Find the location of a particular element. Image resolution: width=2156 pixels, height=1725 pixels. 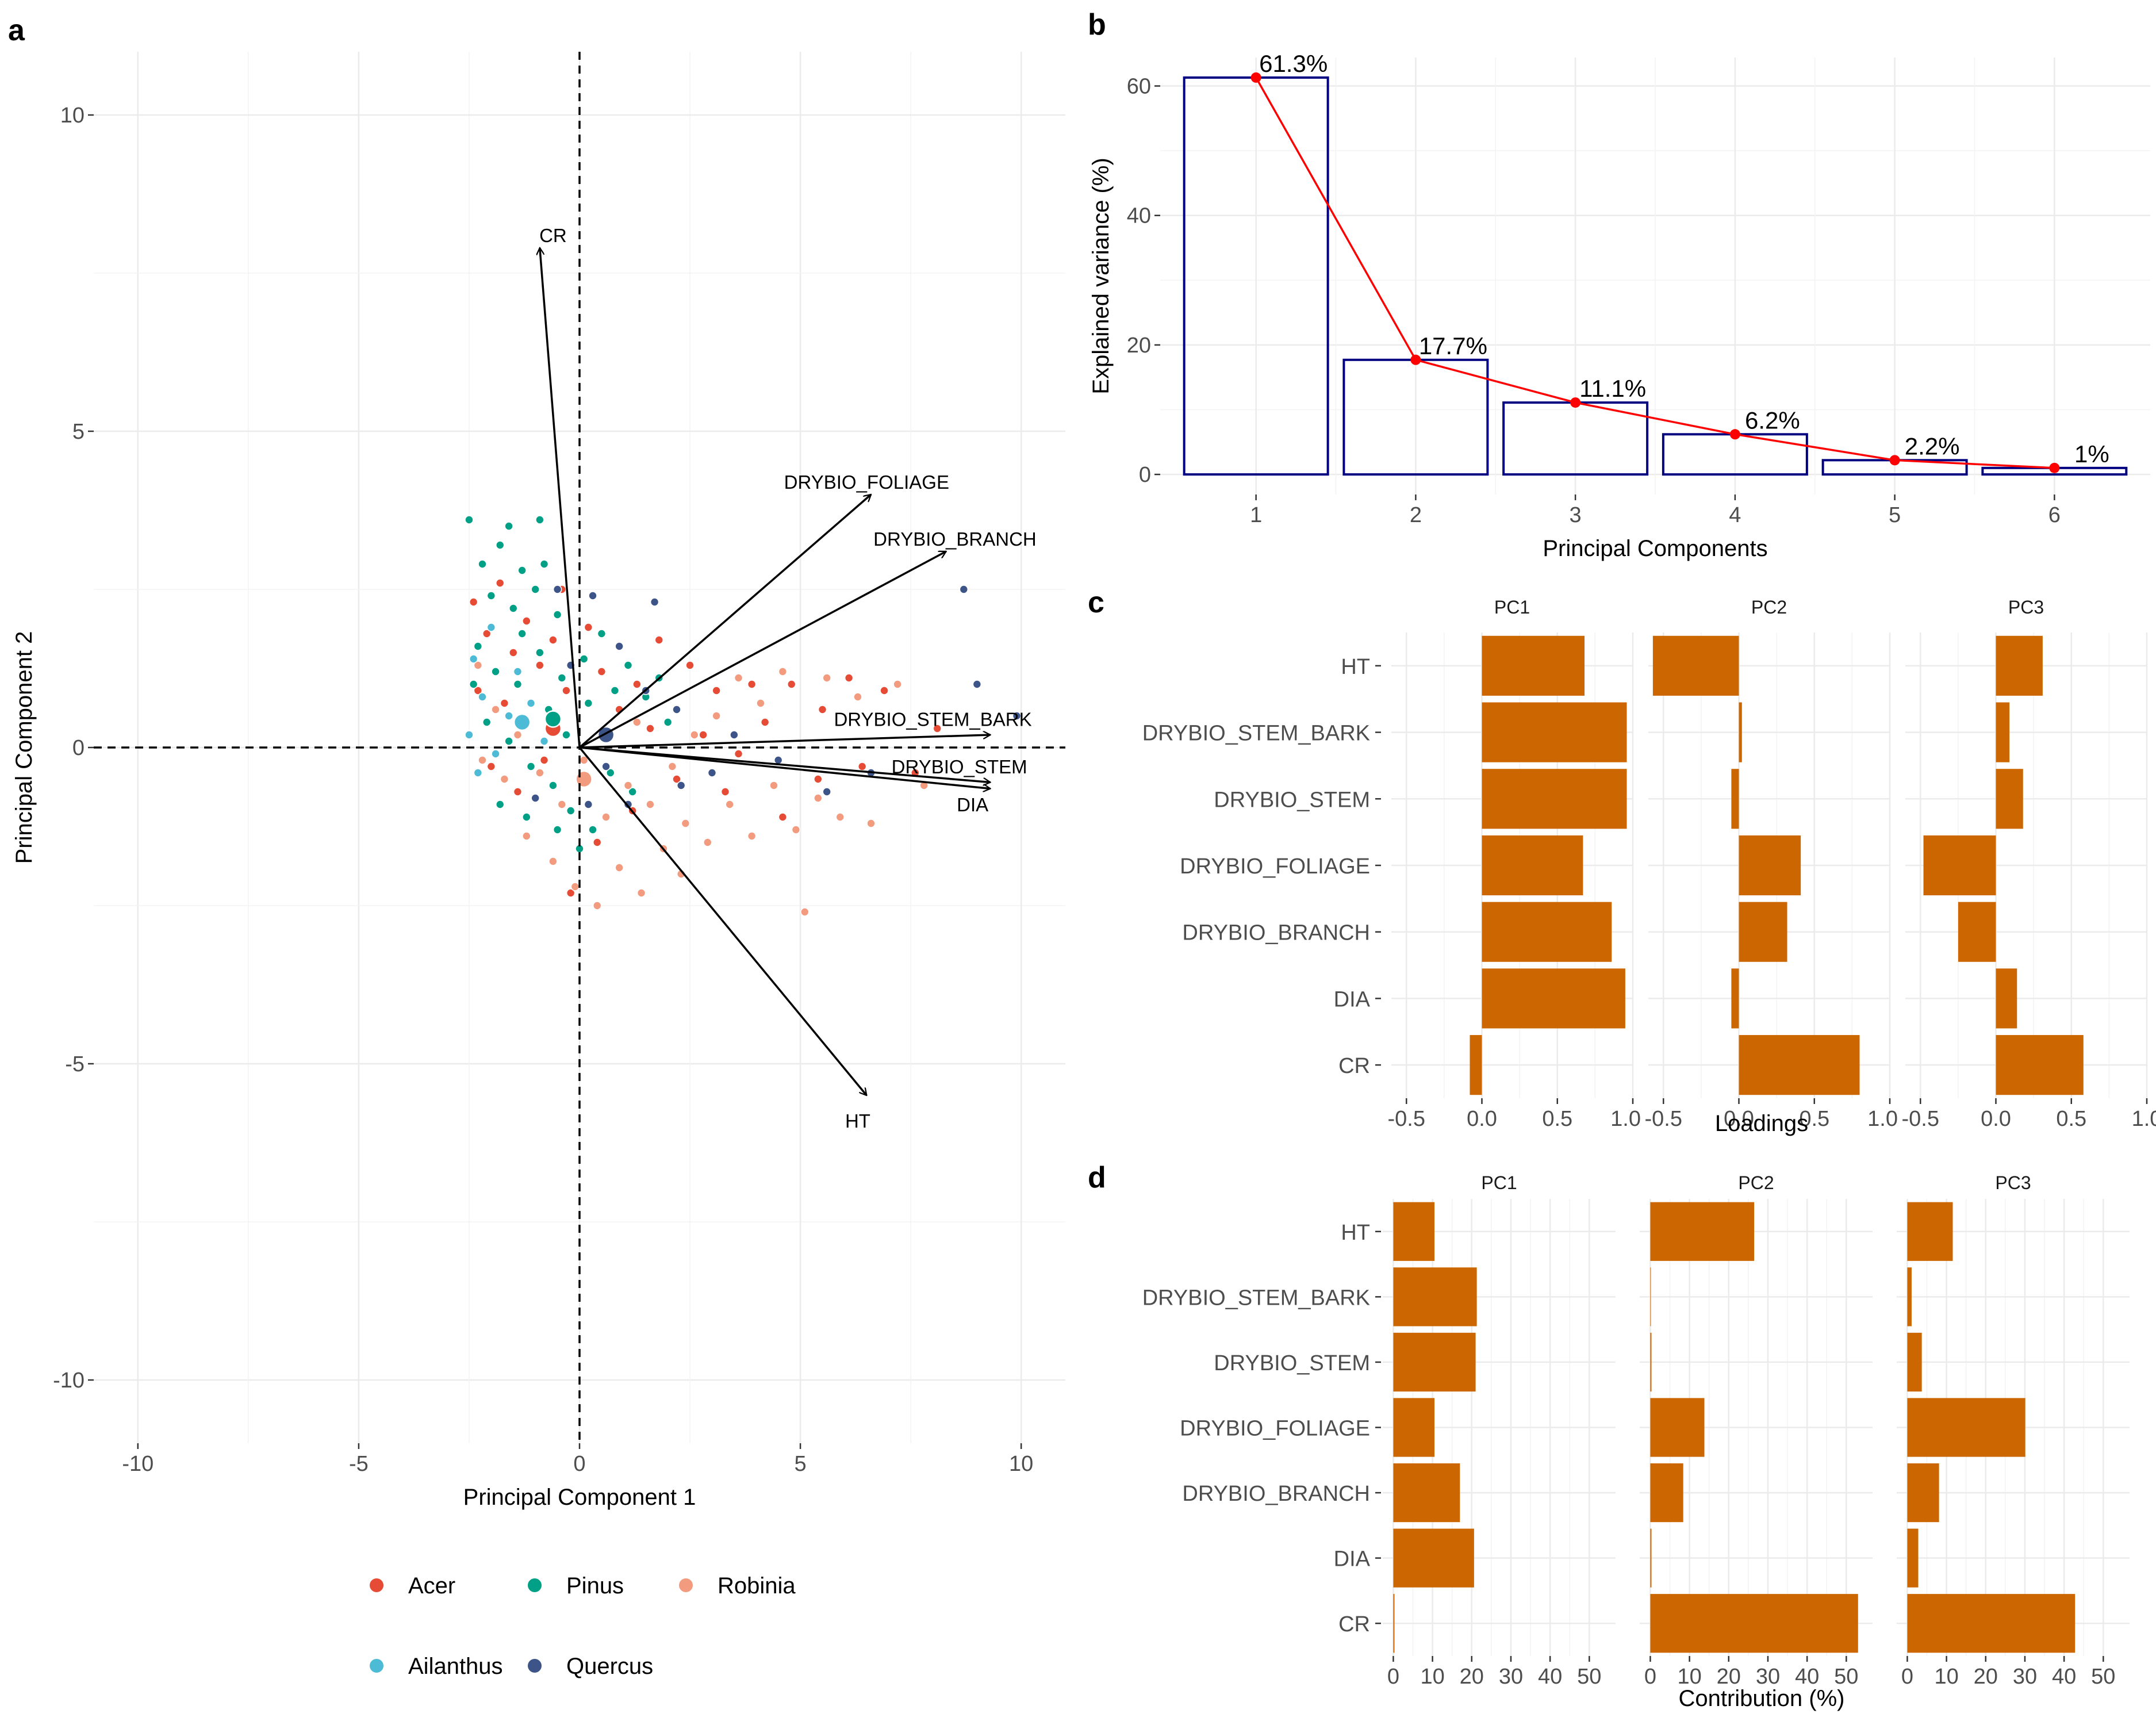

biplot-x-tick-label: -10 is located at coordinates (138, 1464).